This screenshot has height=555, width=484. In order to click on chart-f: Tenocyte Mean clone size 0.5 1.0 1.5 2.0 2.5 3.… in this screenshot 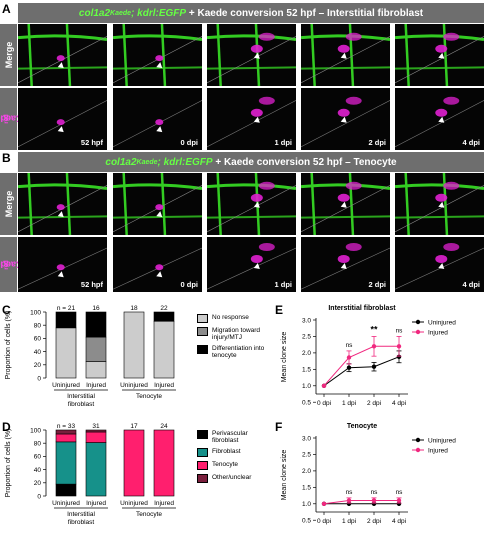, I will do `click(381, 478)`.